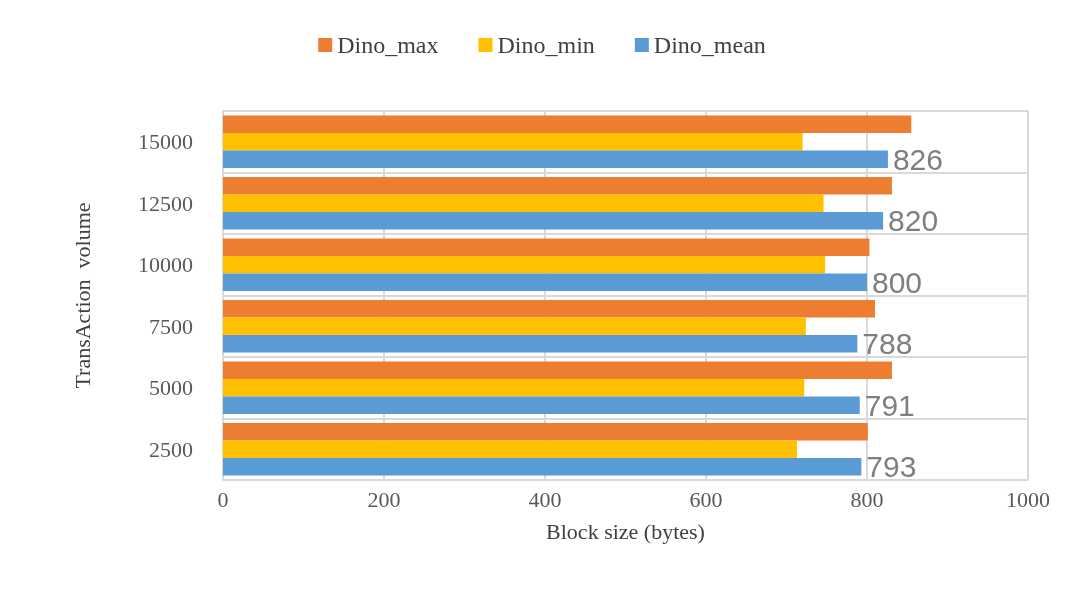  Describe the element at coordinates (165, 203) in the screenshot. I see `y-tick-label: 12500` at that location.